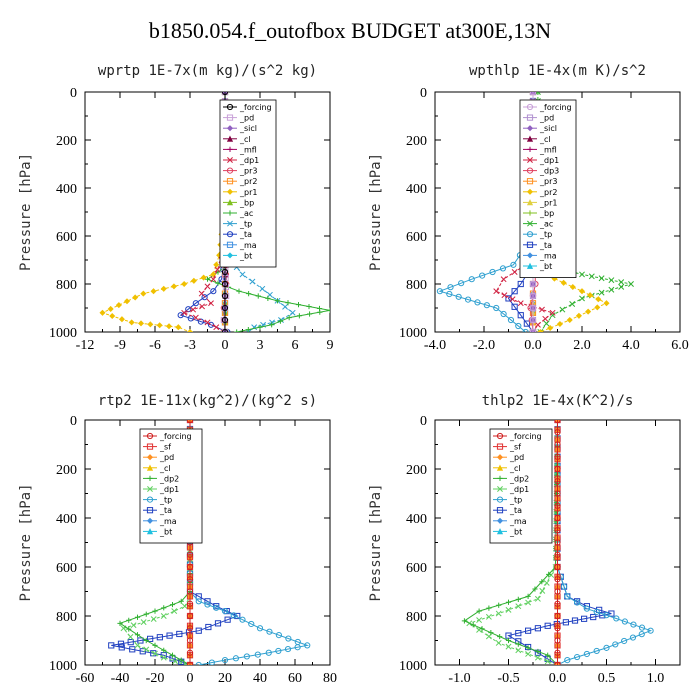 The height and width of the screenshot is (700, 700). I want to click on series-tp, so click(604, 542).